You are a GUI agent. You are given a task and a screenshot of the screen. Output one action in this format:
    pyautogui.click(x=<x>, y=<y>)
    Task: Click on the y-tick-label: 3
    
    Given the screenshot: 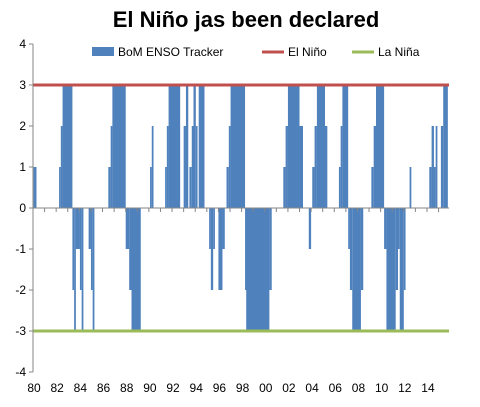 What is the action you would take?
    pyautogui.click(x=22, y=85)
    